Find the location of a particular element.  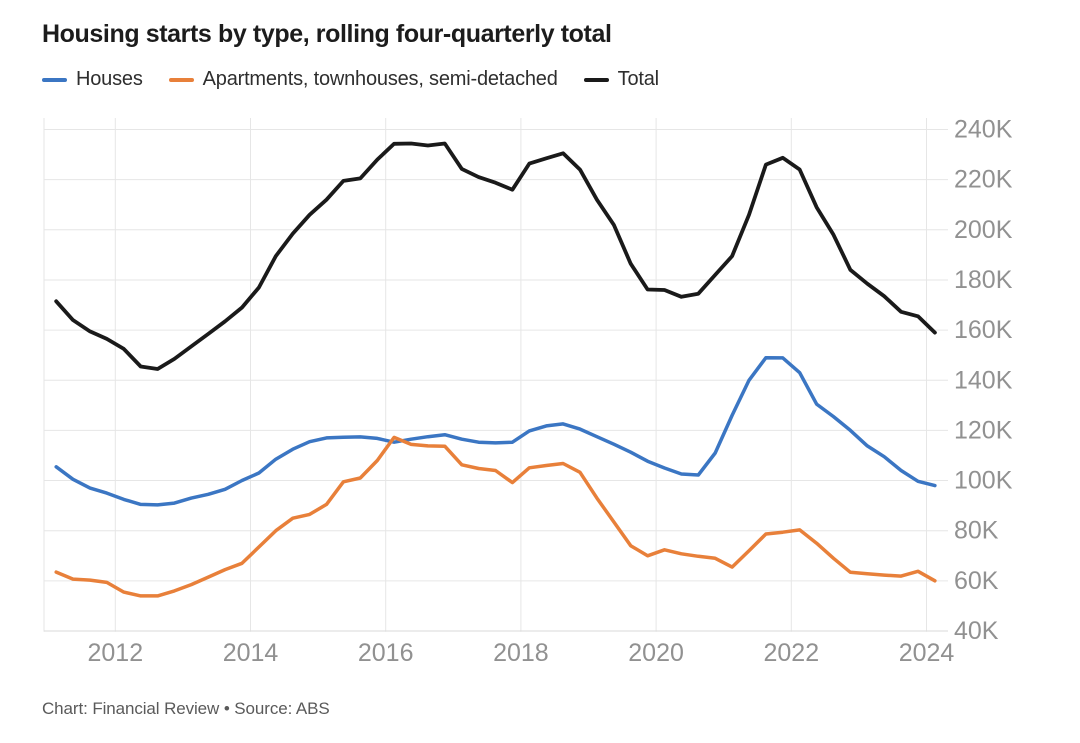

apartments-line-swatch-icon is located at coordinates (181, 79).